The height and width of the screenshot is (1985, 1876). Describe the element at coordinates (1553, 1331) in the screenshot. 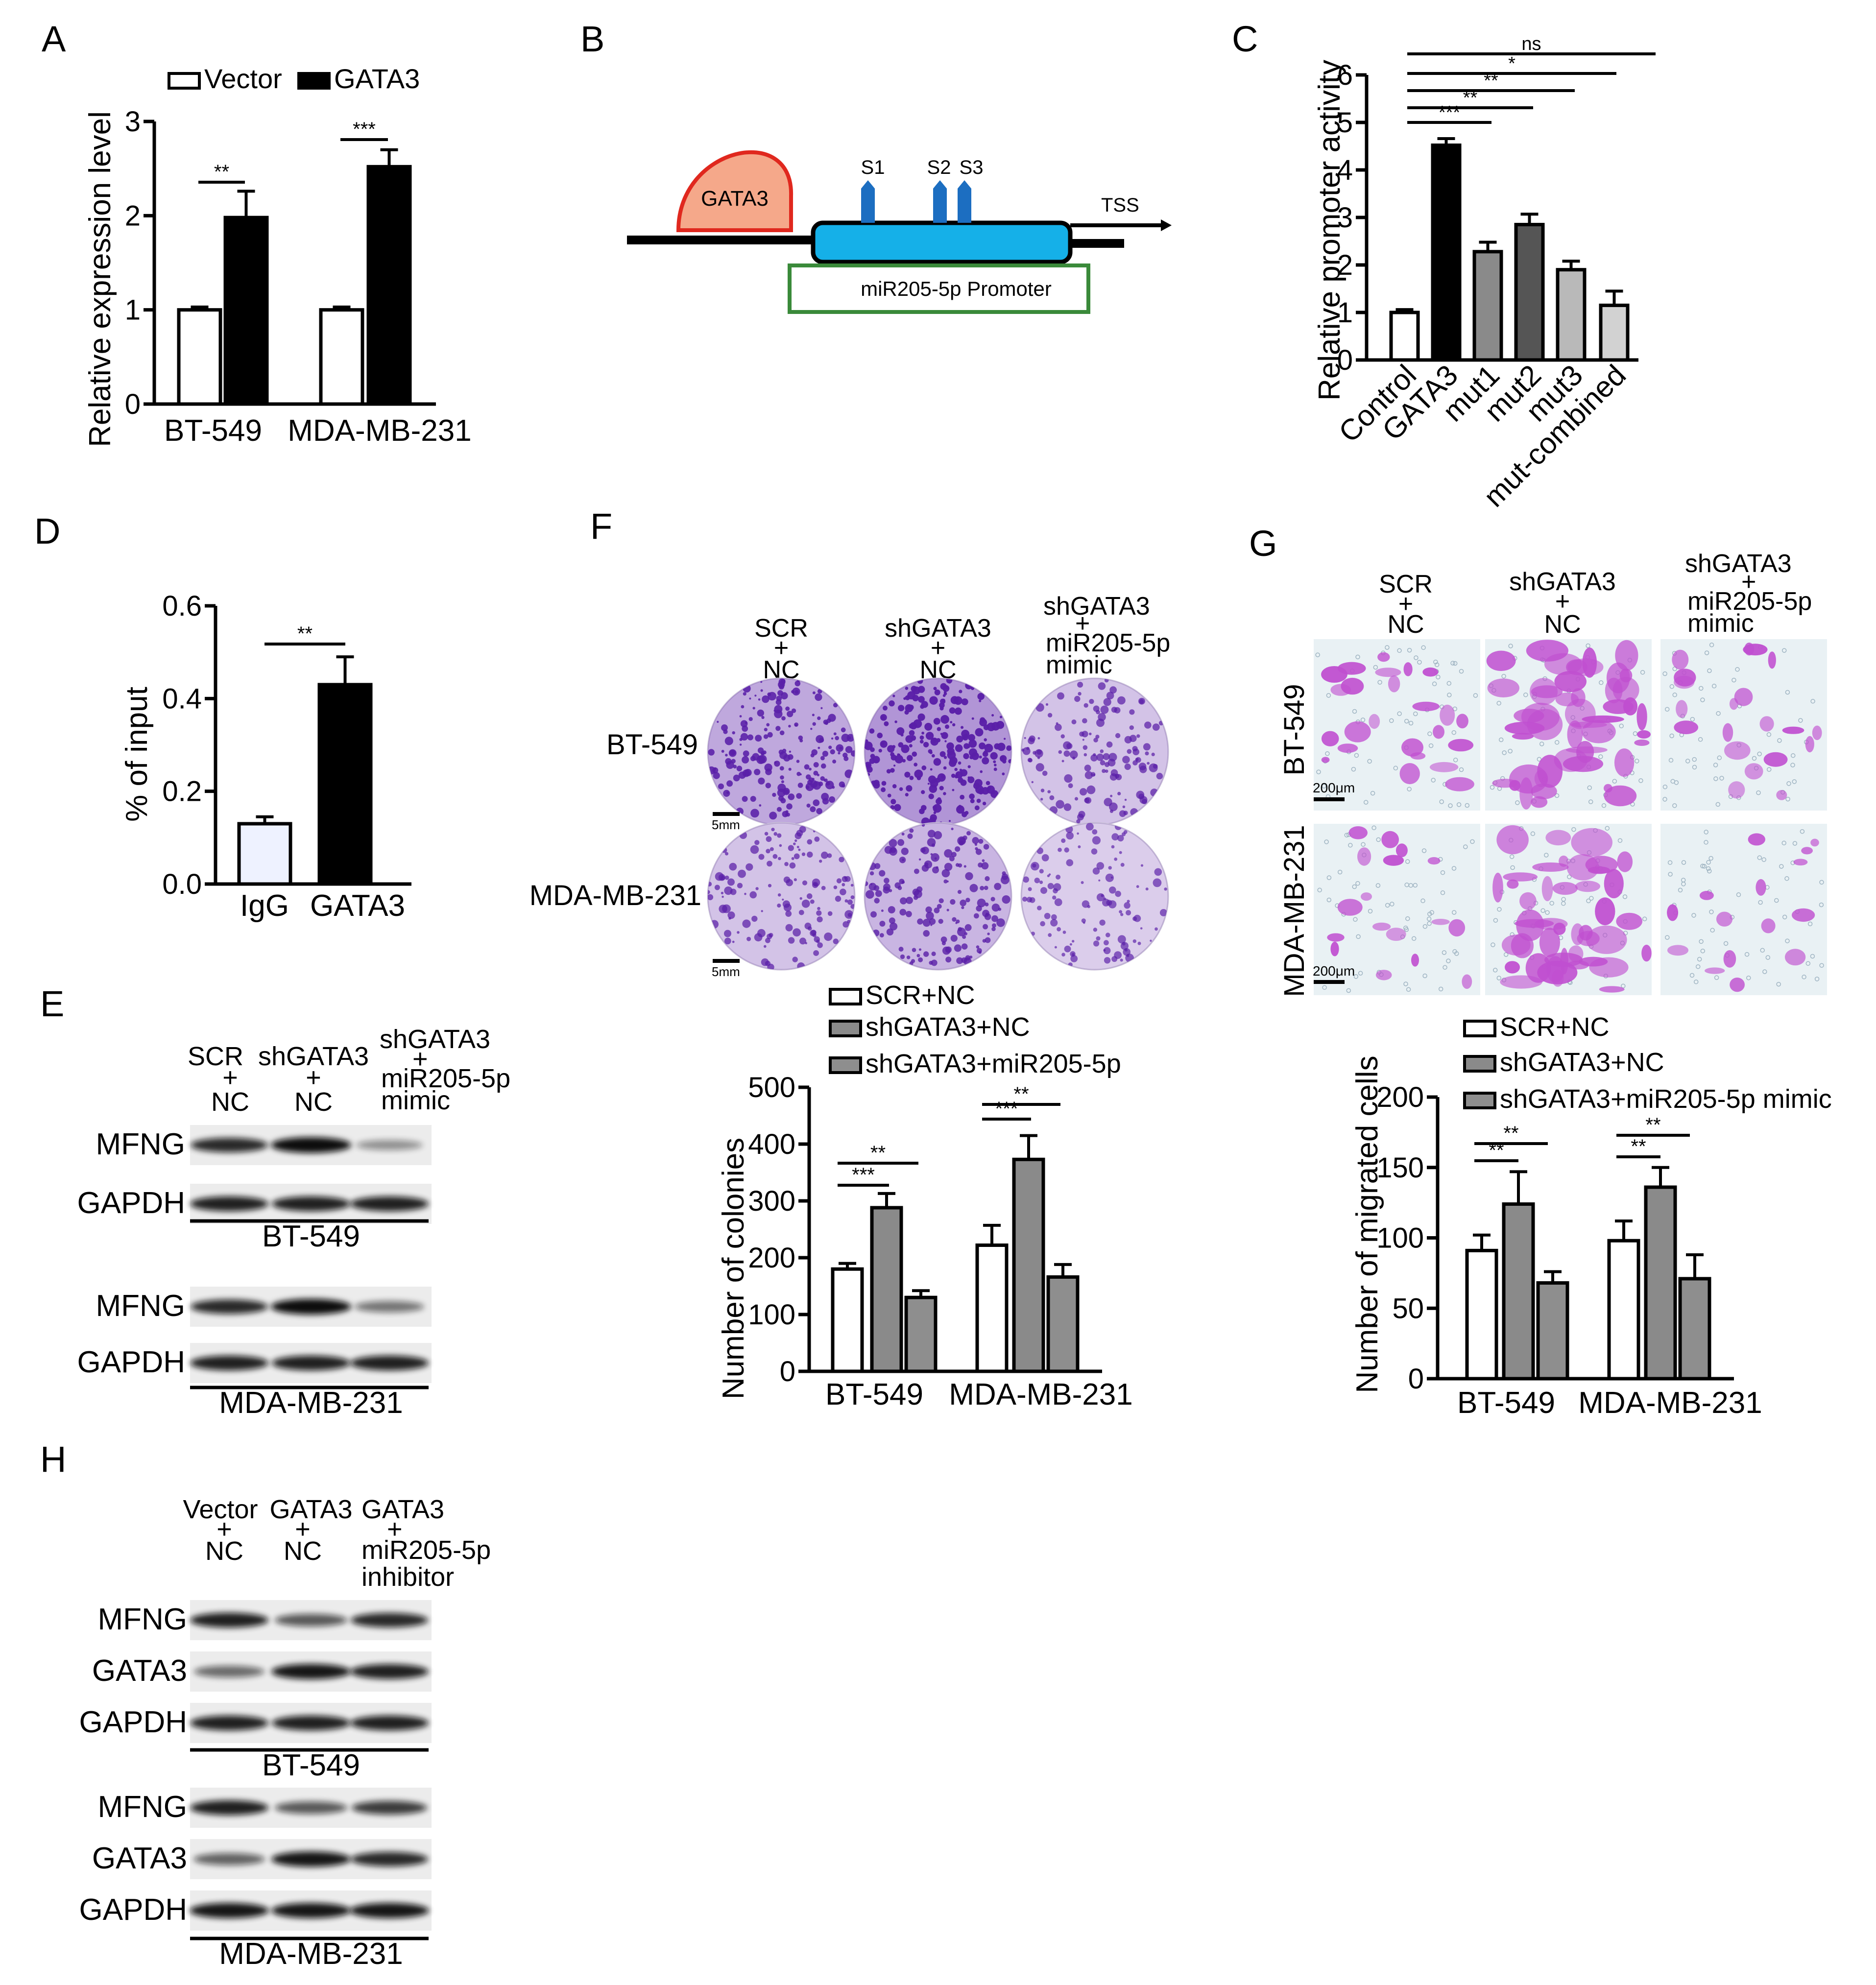

I see `chart-g-bar` at that location.